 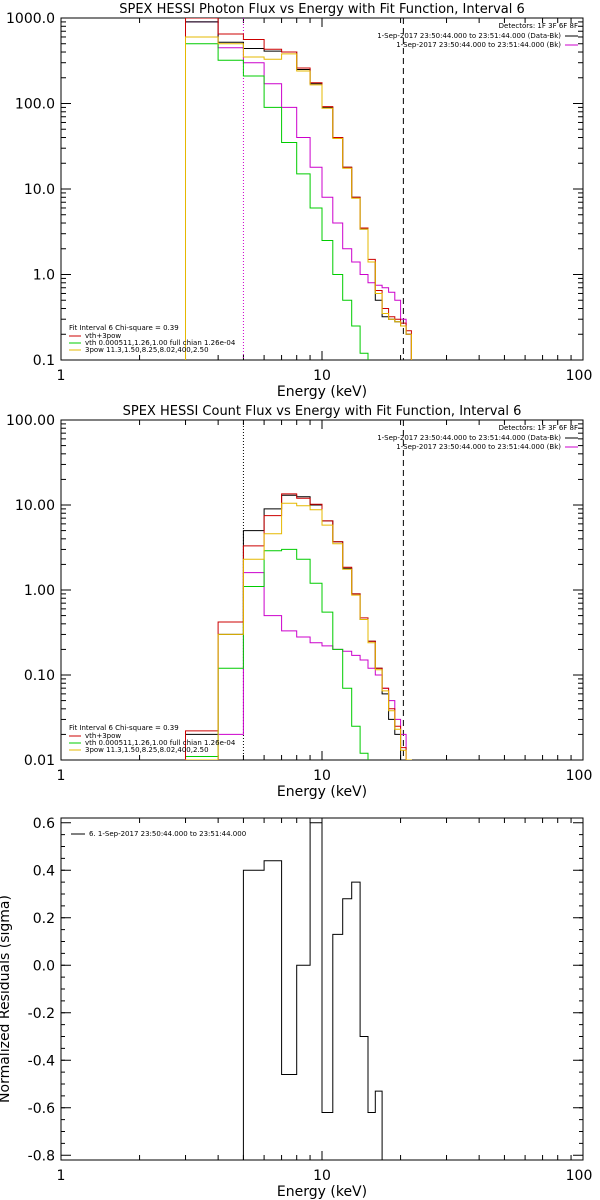 I want to click on y-tick-label: 100.0, so click(x=35, y=105).